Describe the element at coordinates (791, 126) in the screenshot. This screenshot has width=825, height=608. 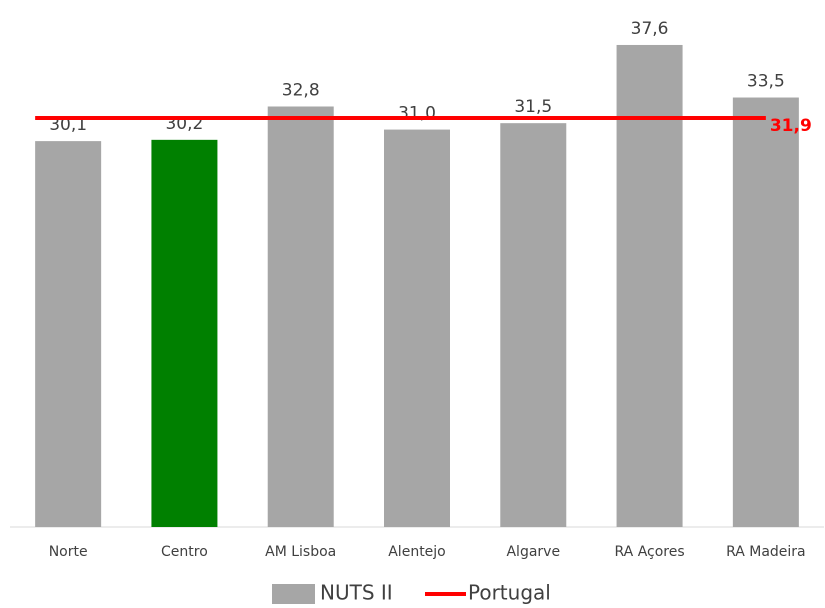
I see `reference-label: 31,9` at that location.